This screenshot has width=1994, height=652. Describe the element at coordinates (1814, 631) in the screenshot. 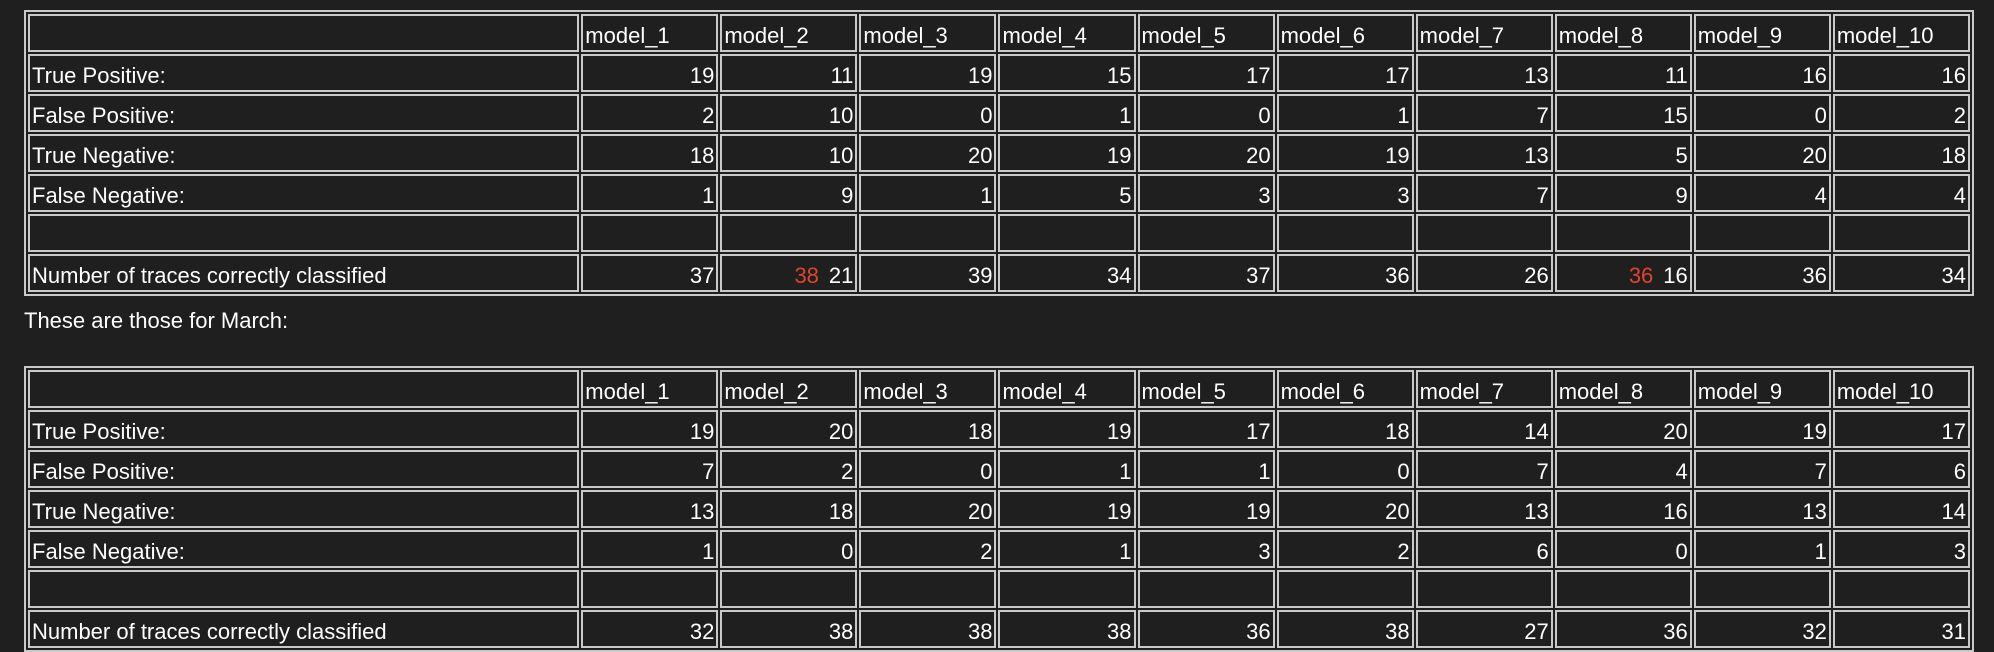

I see `total-value: 32` at that location.